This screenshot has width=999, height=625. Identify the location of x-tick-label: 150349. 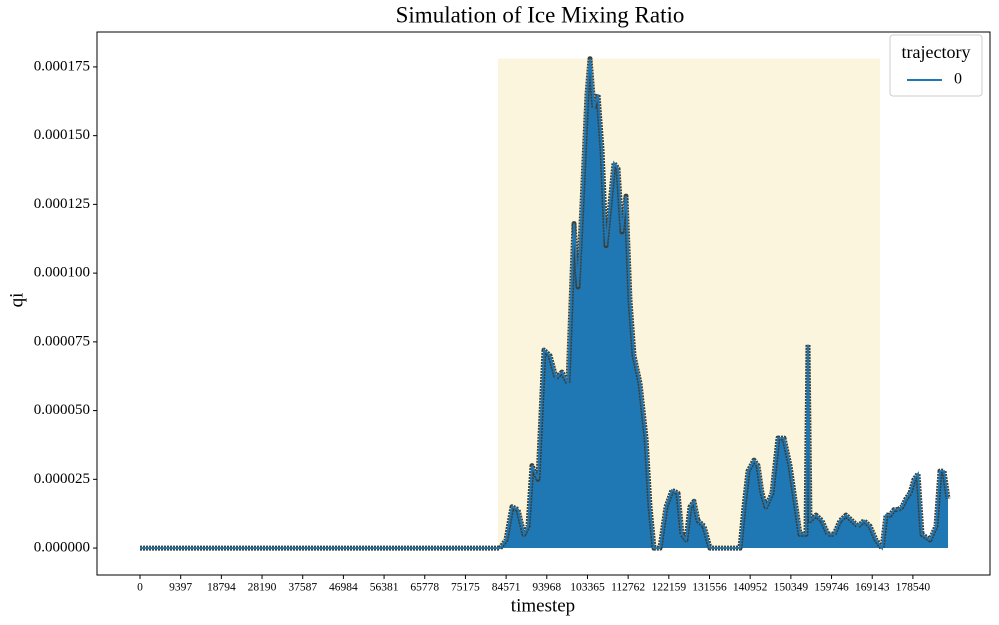
(791, 588).